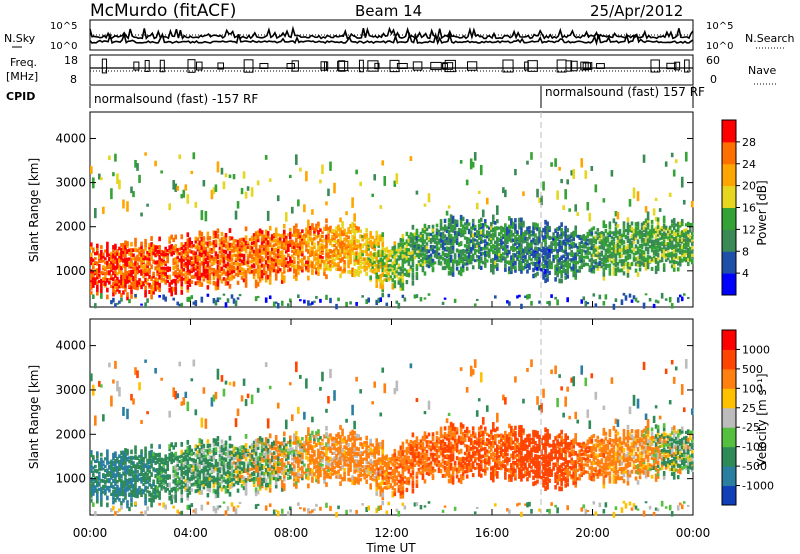 This screenshot has height=554, width=800. What do you see at coordinates (402, 66) in the screenshot?
I see `freq-box` at bounding box center [402, 66].